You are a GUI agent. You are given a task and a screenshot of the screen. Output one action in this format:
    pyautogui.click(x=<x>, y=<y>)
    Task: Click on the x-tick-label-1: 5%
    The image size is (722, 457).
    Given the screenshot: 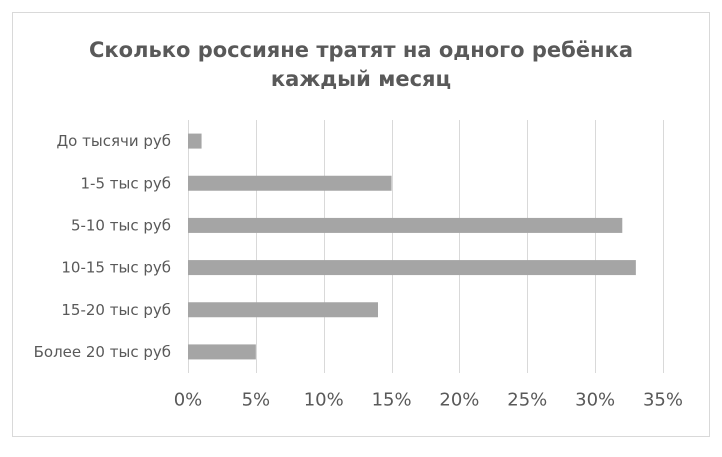 What is the action you would take?
    pyautogui.click(x=256, y=400)
    